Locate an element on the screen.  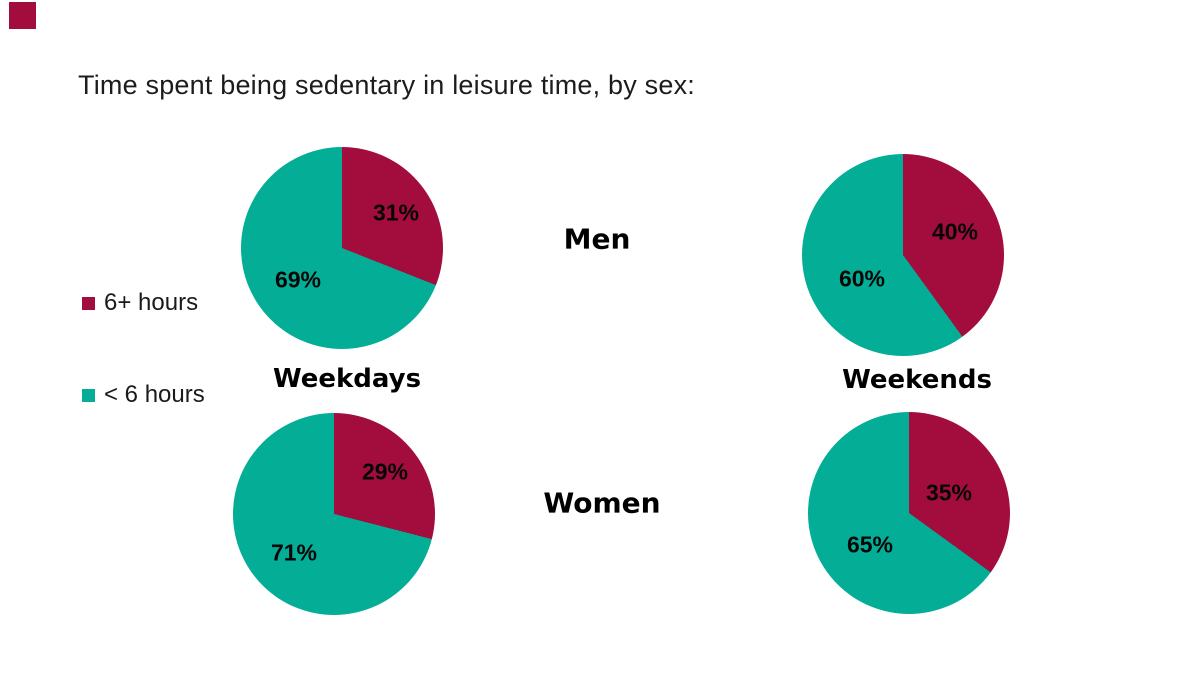
legend-item-6plus-hours: 6+ hours is located at coordinates (140, 303).